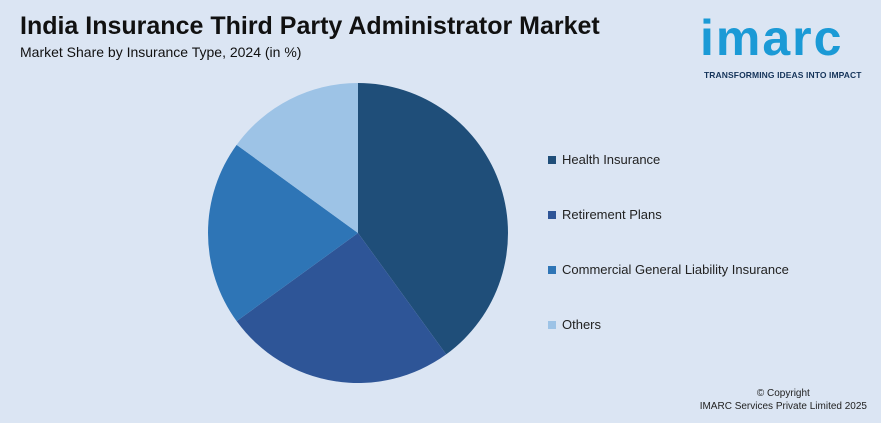 The width and height of the screenshot is (881, 423). What do you see at coordinates (783, 75) in the screenshot?
I see `logo-tagline: TRANSFORMING IDEAS INTO IMPACT` at bounding box center [783, 75].